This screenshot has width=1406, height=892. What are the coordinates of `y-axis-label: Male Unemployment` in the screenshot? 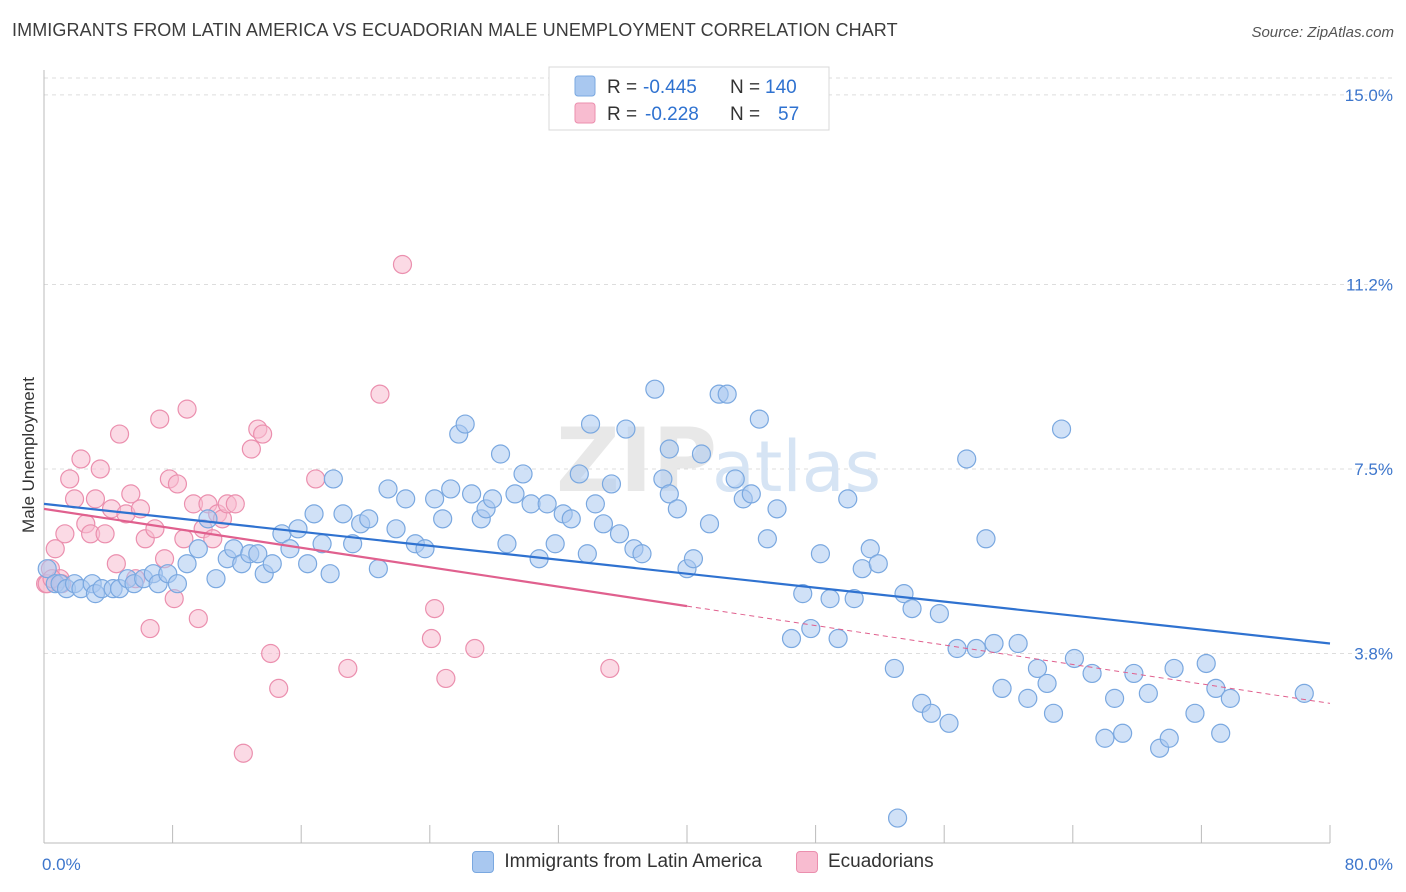 It's located at (28, 455).